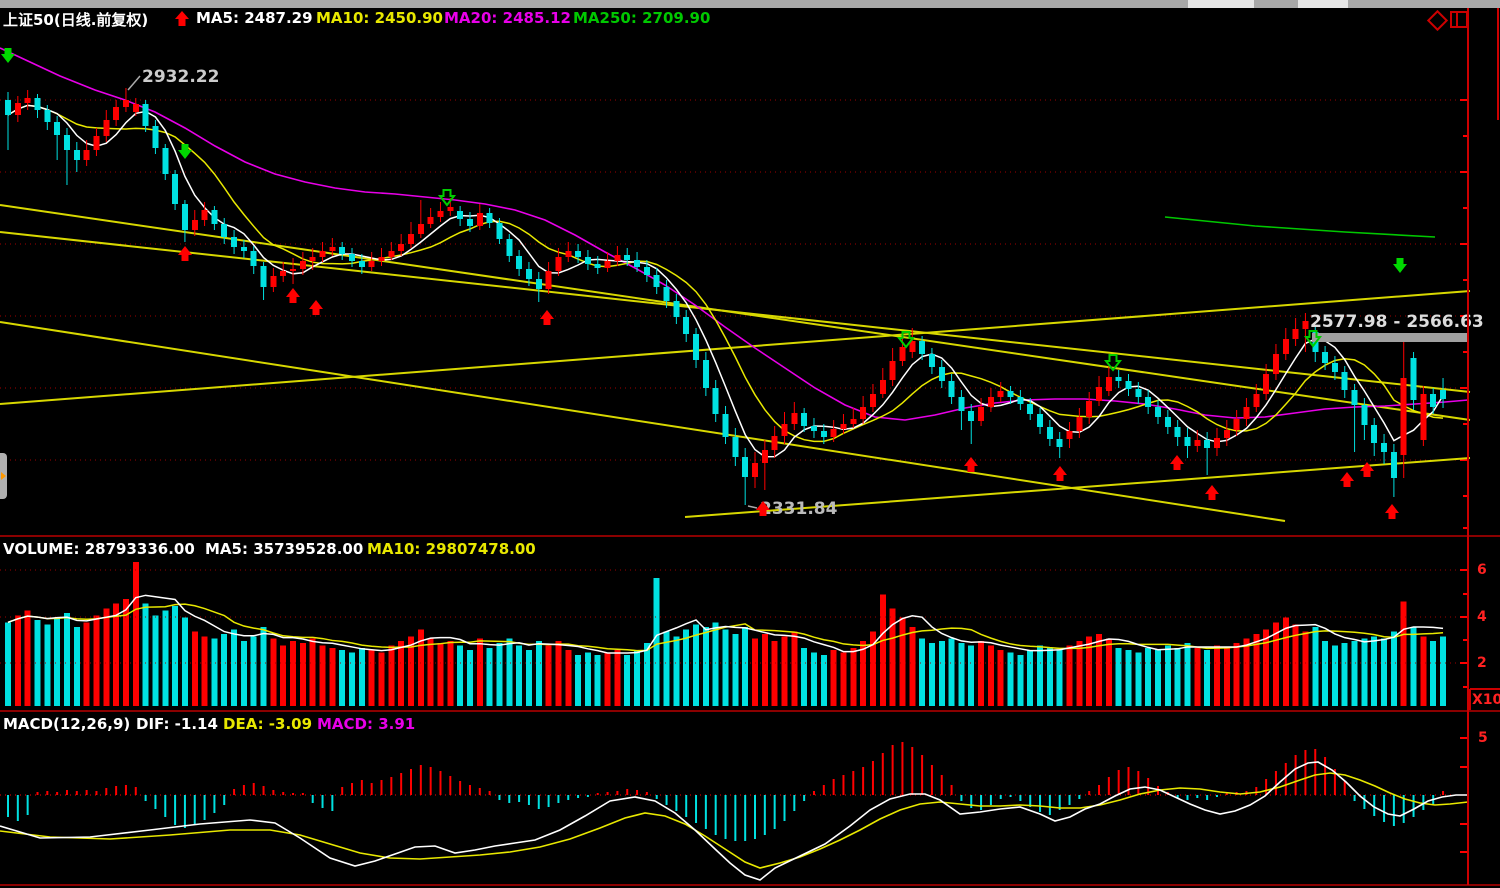 The width and height of the screenshot is (1500, 888). What do you see at coordinates (1482, 617) in the screenshot?
I see `vol-axis-label-4: 4` at bounding box center [1482, 617].